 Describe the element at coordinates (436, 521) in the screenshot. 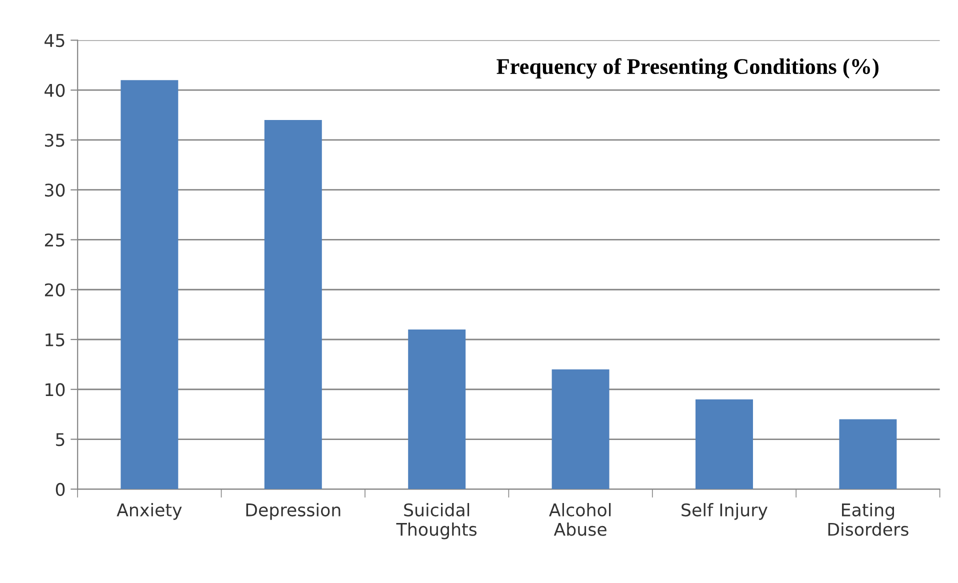

I see `x-tick-label: Suicidal Thoughts` at that location.